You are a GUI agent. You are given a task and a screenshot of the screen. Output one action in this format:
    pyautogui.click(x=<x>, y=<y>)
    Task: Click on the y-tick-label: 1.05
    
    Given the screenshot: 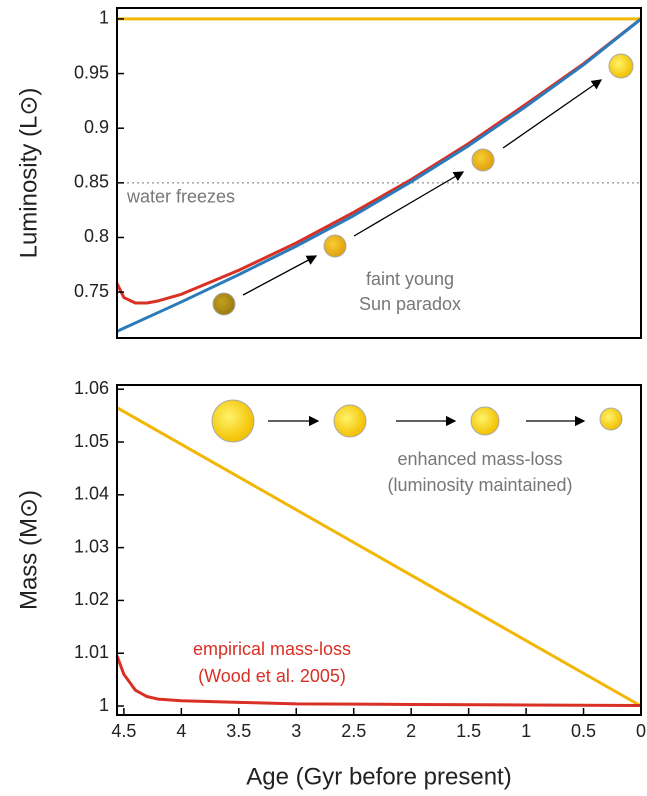 What is the action you would take?
    pyautogui.click(x=91, y=441)
    